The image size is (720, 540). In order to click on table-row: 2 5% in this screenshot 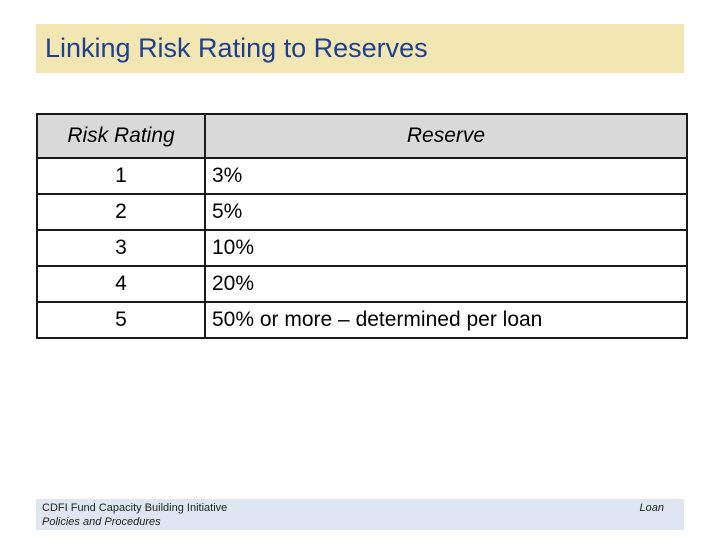, I will do `click(362, 212)`.